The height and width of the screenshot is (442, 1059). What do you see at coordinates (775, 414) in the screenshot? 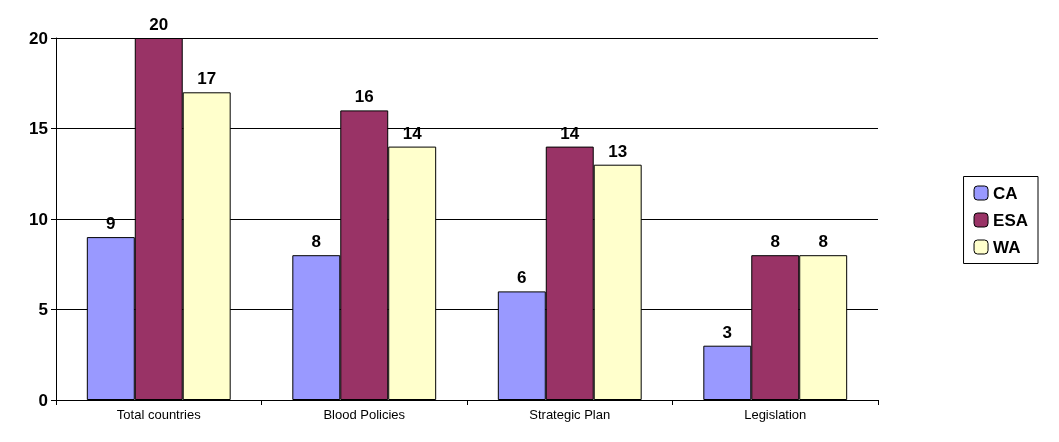
I see `x-tick-label: Legislation` at bounding box center [775, 414].